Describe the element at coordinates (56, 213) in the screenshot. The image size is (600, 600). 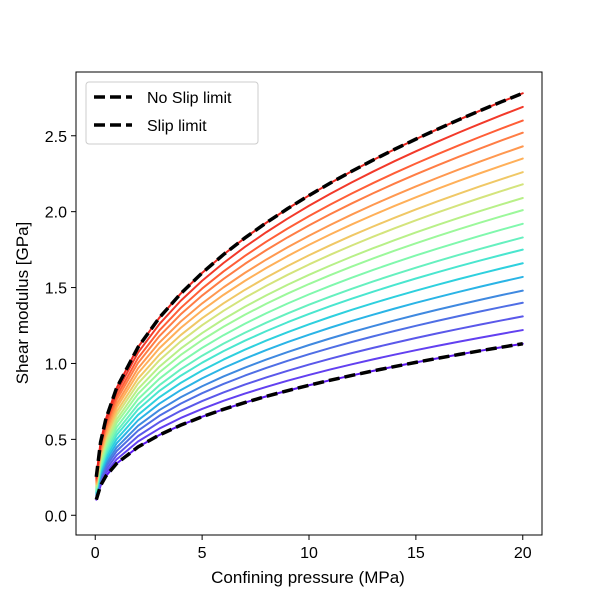
I see `y-tick-label: 2.0` at that location.